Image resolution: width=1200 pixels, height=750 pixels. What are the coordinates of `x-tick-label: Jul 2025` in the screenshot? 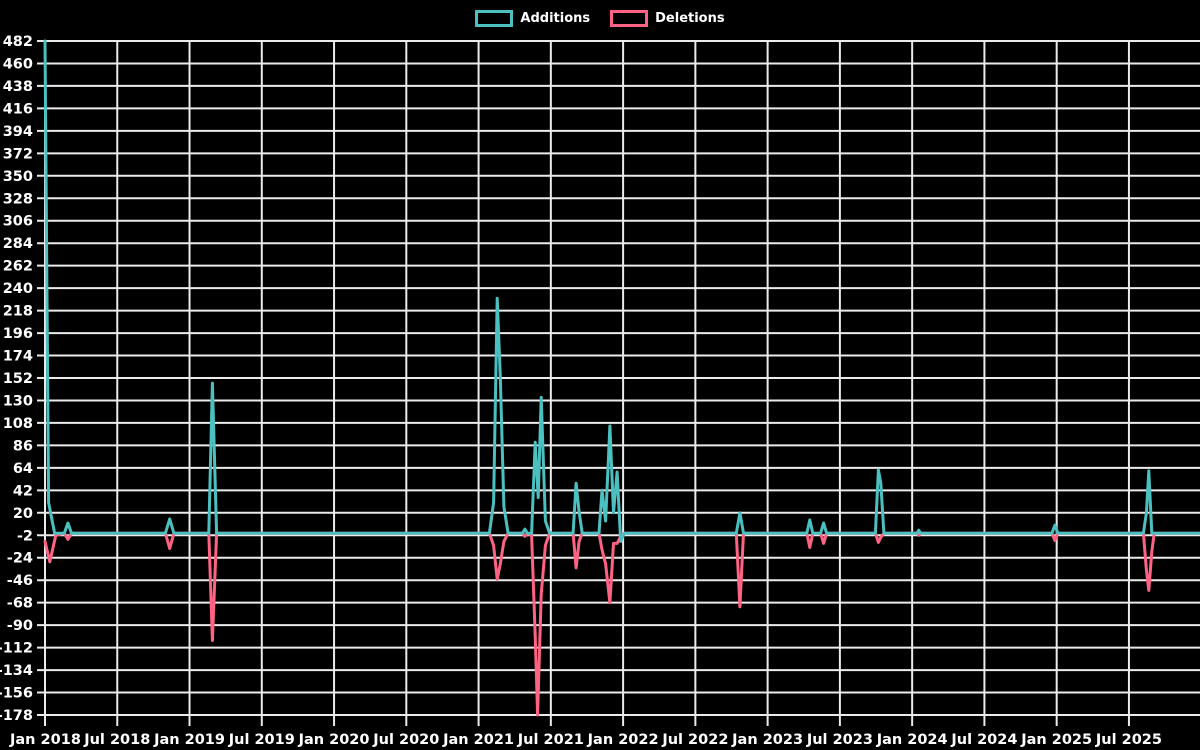 It's located at (1128, 740).